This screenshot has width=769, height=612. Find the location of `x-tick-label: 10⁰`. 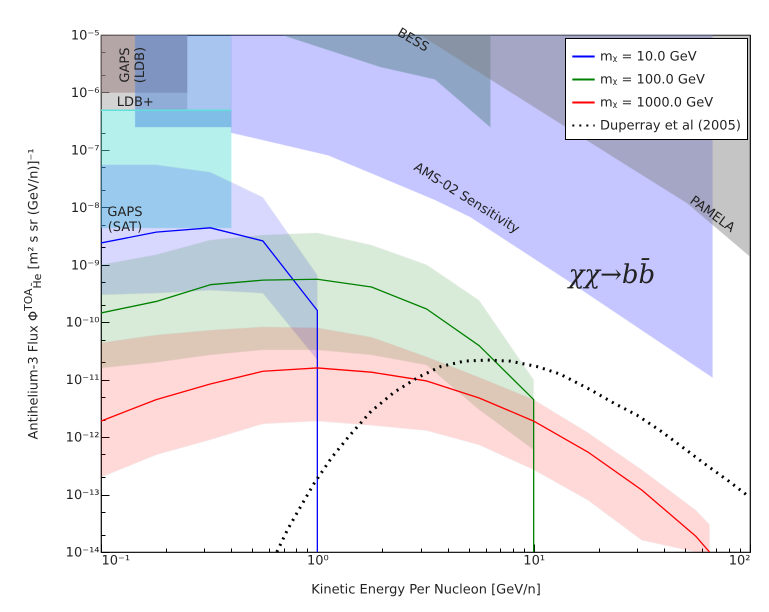

x-tick-label: 10⁰ is located at coordinates (317, 561).